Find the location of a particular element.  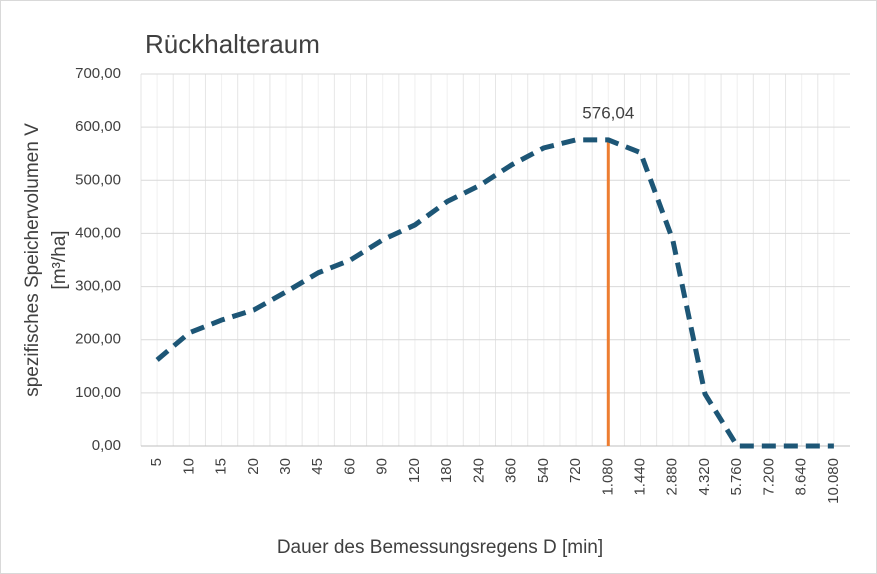

x-axis-label: Dauer des Bemessungsregens D [min] is located at coordinates (440, 547).